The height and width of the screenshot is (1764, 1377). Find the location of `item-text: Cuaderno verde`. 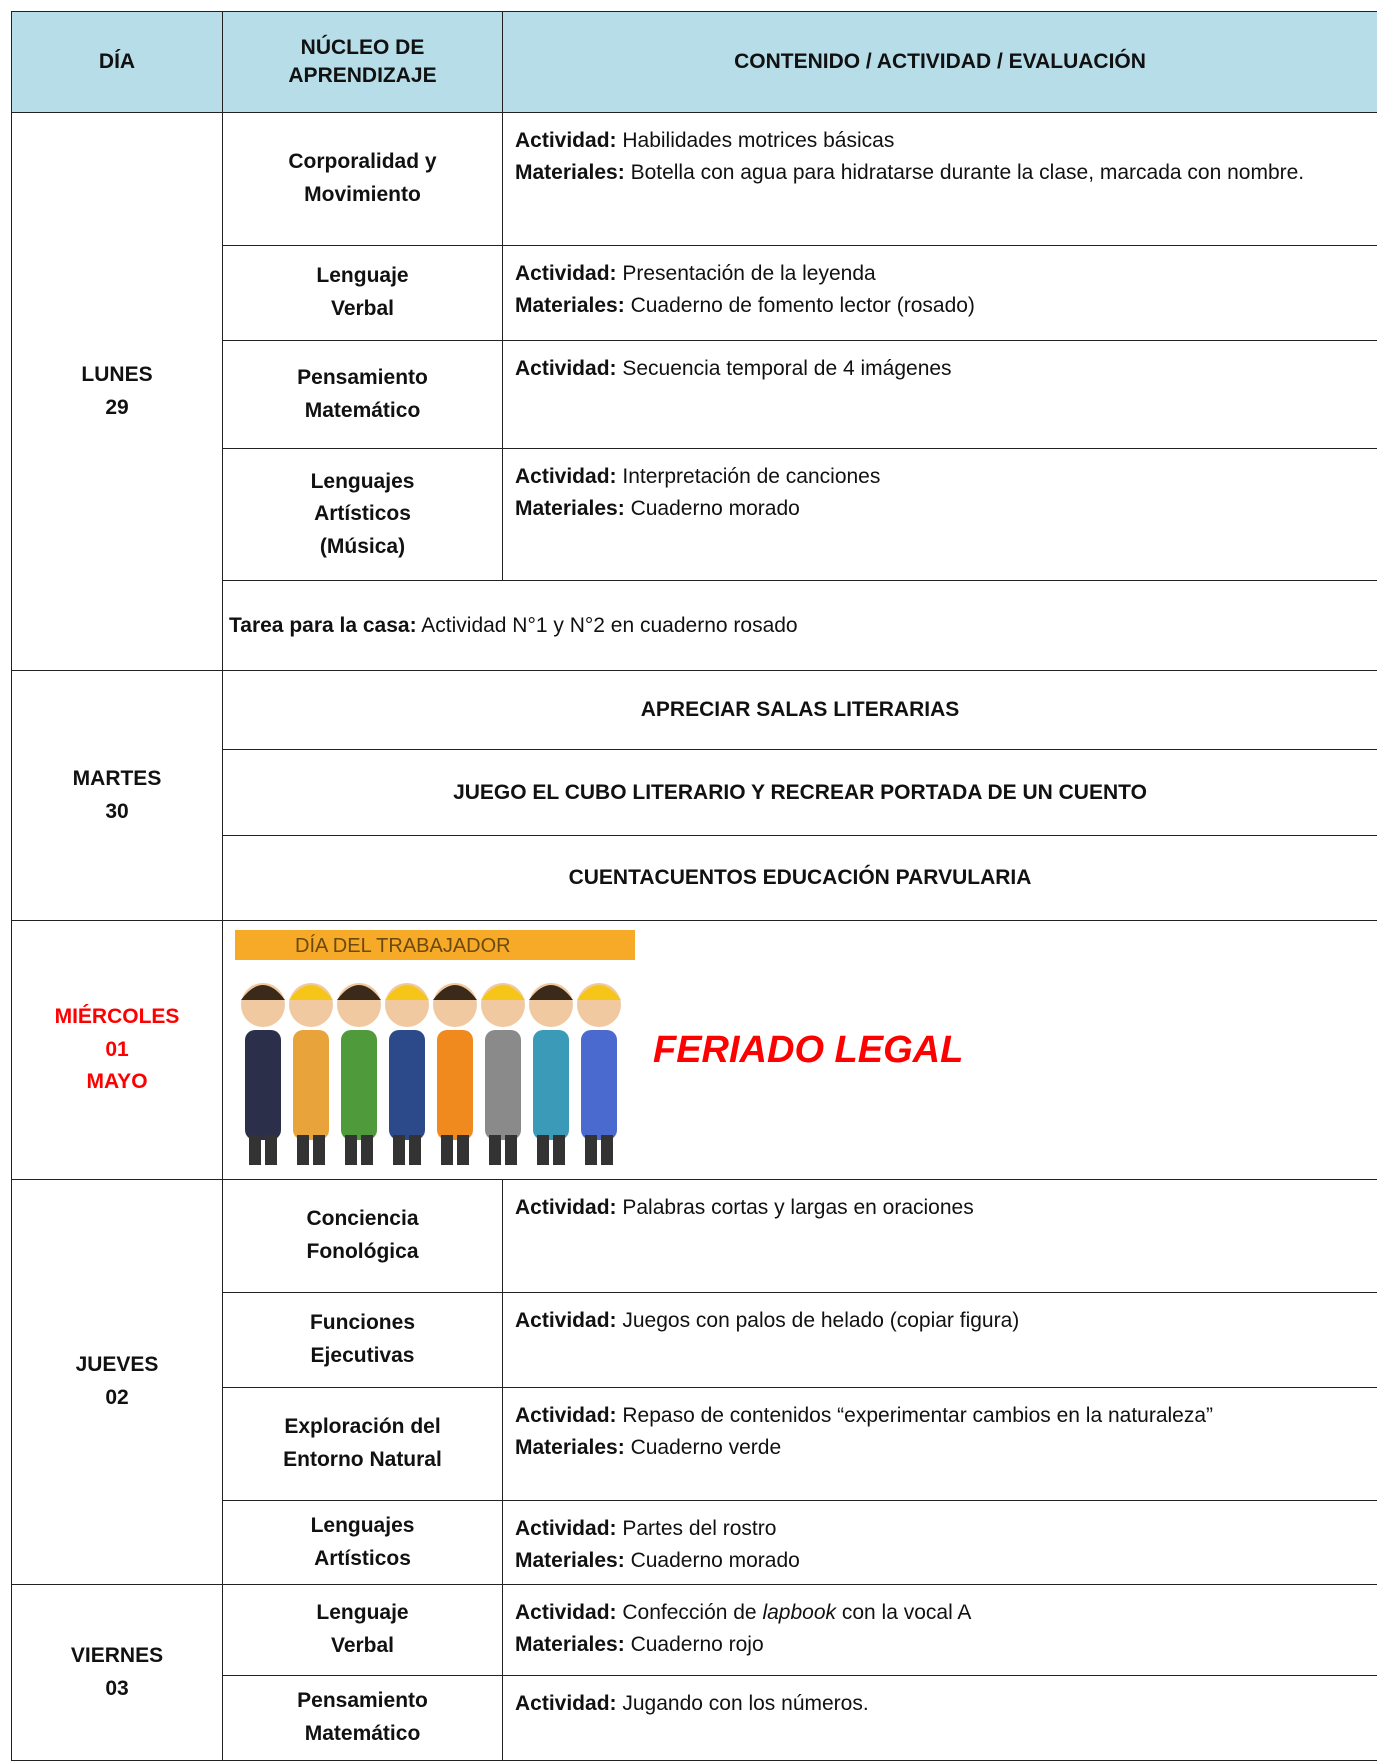

item-text: Cuaderno verde is located at coordinates (706, 1447).